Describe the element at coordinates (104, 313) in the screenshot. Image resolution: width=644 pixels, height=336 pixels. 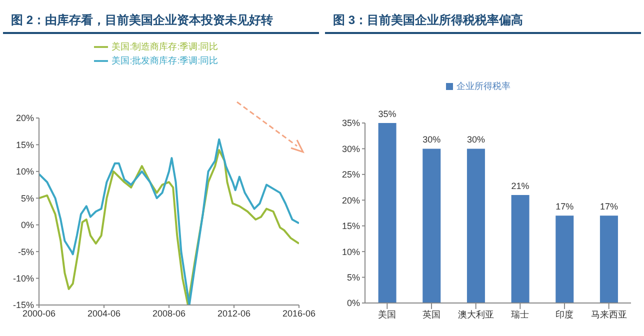
I see `x-tick-label: 2004-06` at that location.